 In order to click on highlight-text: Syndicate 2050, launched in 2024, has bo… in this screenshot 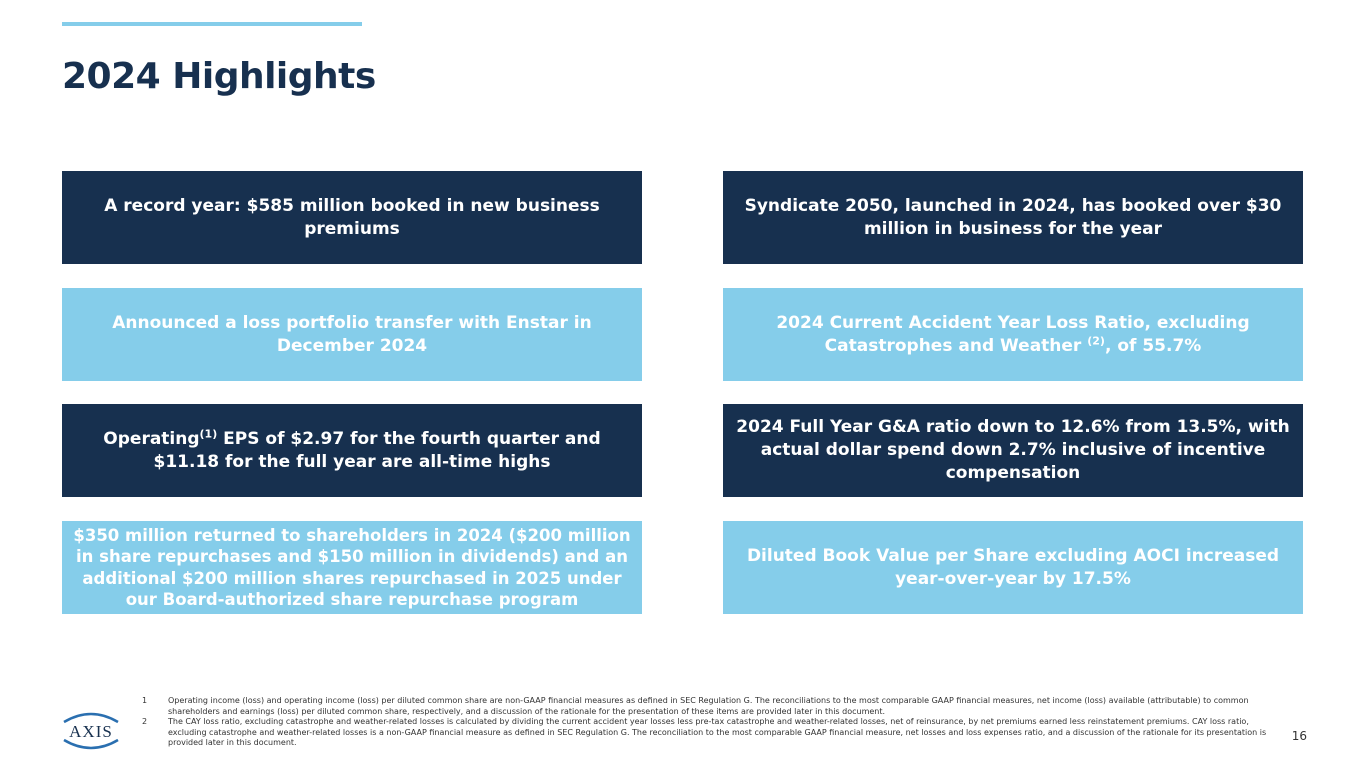, I will do `click(1013, 217)`.